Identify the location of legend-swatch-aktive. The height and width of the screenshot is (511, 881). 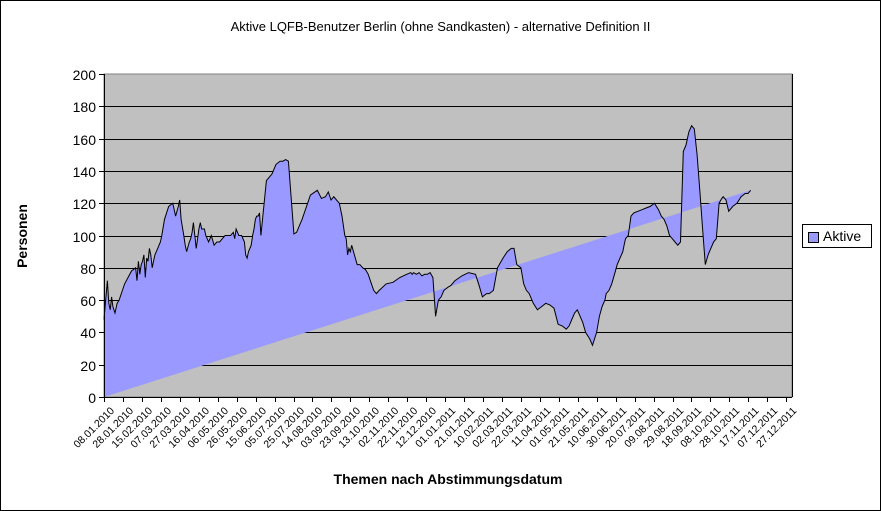
(813, 237).